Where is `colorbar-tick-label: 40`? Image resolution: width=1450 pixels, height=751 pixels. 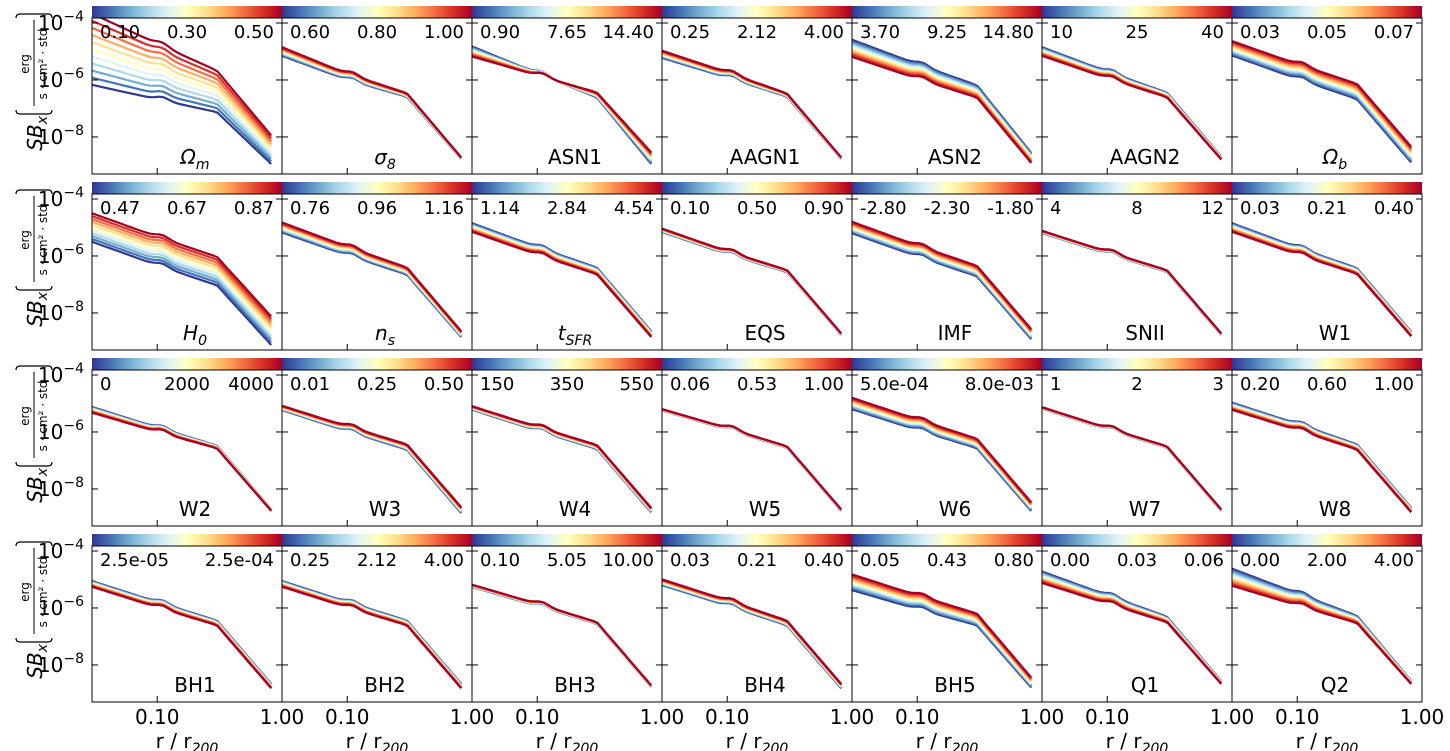 colorbar-tick-label: 40 is located at coordinates (1212, 32).